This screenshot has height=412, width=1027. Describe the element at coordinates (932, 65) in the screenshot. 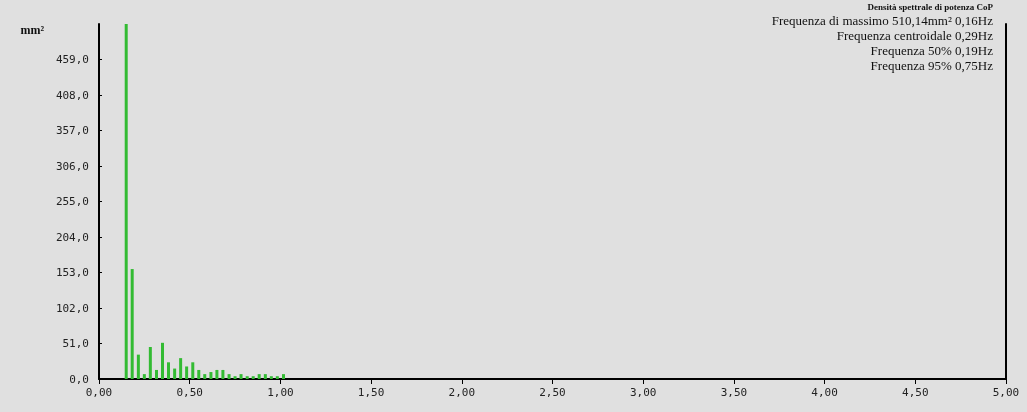

I see `annotation: Frequenza 95% 0,75Hz` at that location.